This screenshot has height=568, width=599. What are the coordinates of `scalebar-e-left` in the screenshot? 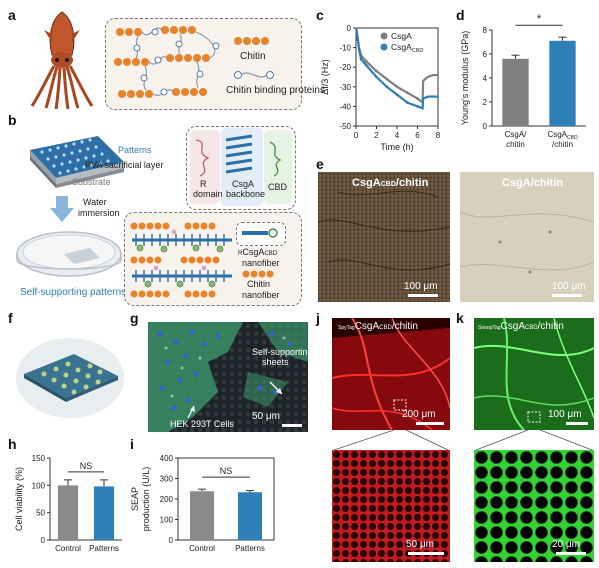 It's located at (423, 295).